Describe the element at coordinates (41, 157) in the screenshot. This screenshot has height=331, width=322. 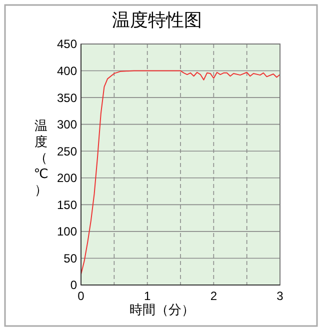
I see `y-axis-title: 温度（℃）` at that location.